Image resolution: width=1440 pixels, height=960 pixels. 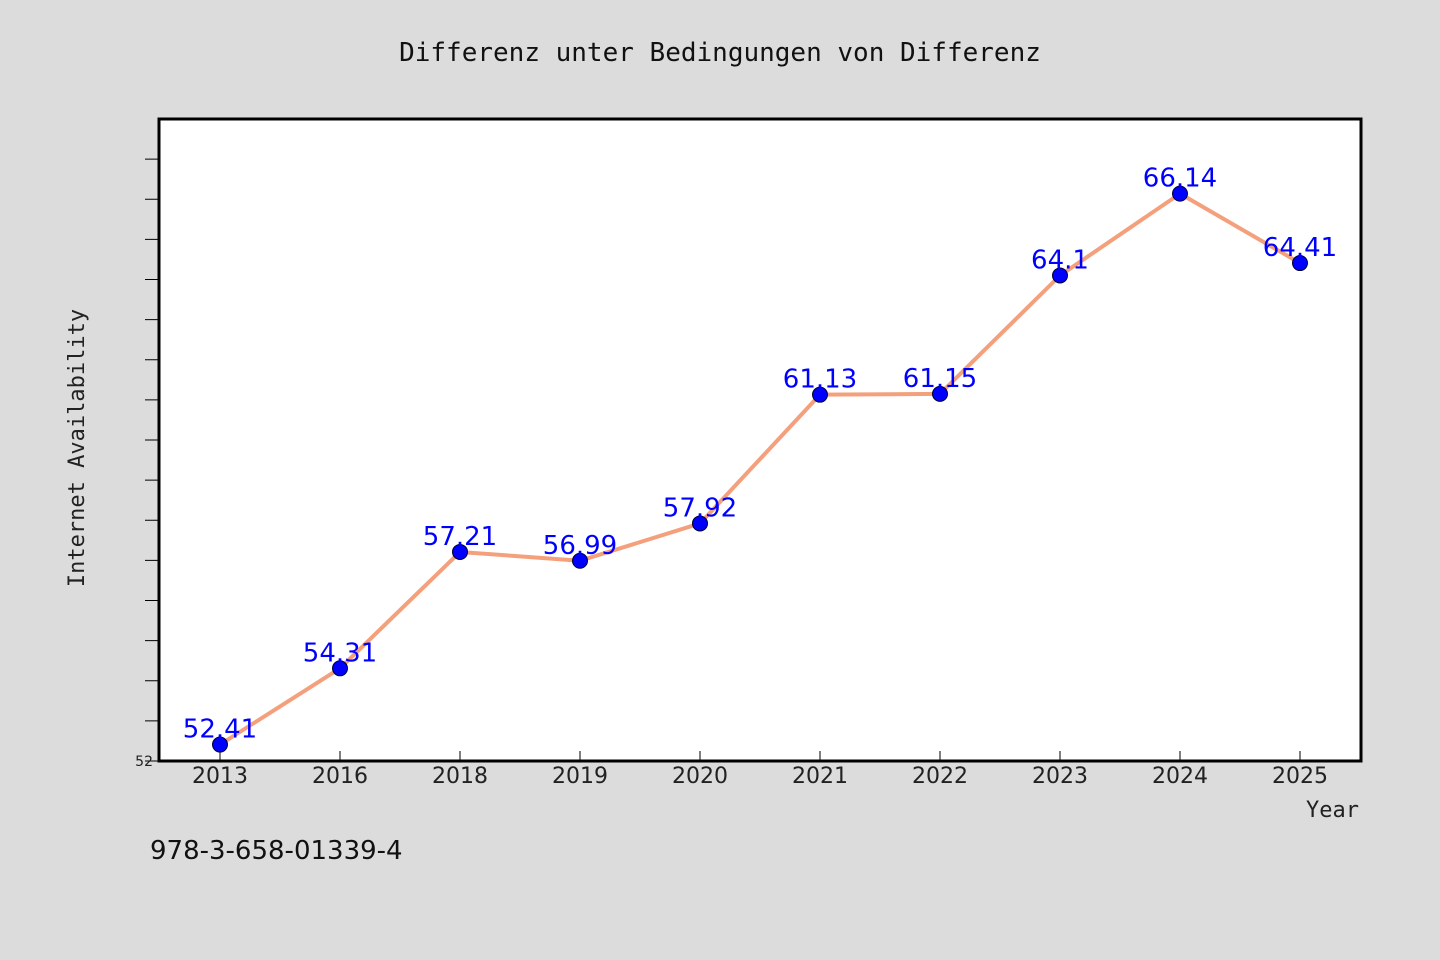 I want to click on data-label: 64.1, so click(x=1060, y=260).